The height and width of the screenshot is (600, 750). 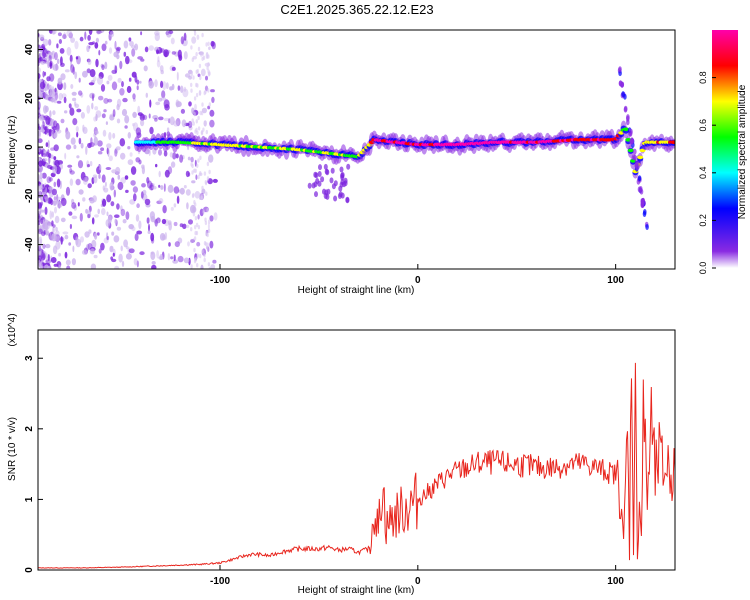 I want to click on snr-xlabel: Height of straight line (km), so click(x=356, y=590).